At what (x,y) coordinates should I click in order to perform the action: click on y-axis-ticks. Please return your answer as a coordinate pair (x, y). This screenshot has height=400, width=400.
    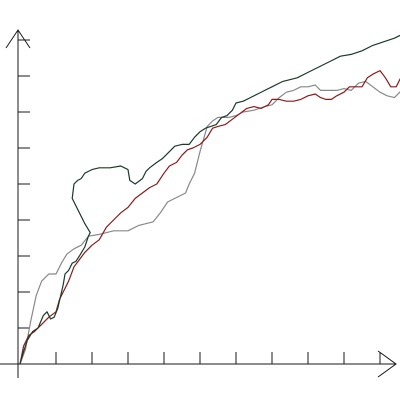
    Looking at the image, I should click on (24, 184).